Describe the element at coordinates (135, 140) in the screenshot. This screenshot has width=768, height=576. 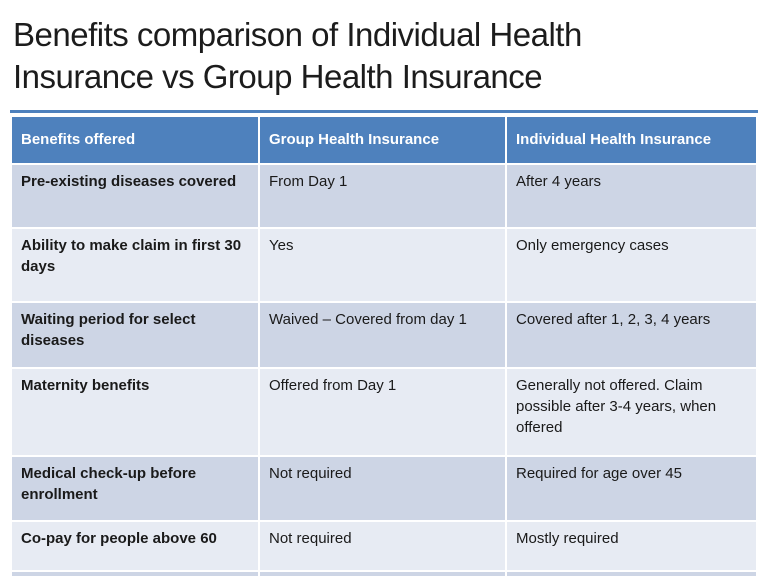
I see `column-header-benefits: Benefits offered` at that location.